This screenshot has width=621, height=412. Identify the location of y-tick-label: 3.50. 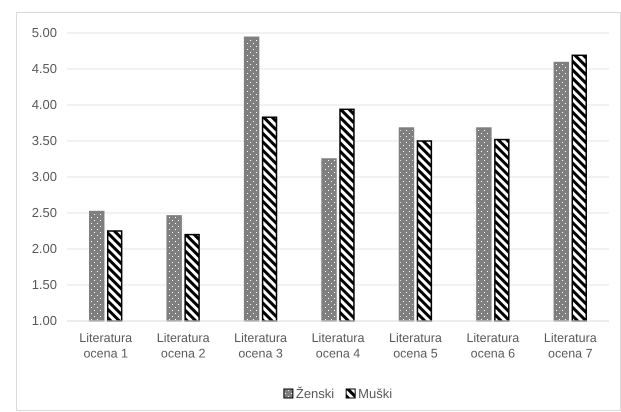
(44, 140).